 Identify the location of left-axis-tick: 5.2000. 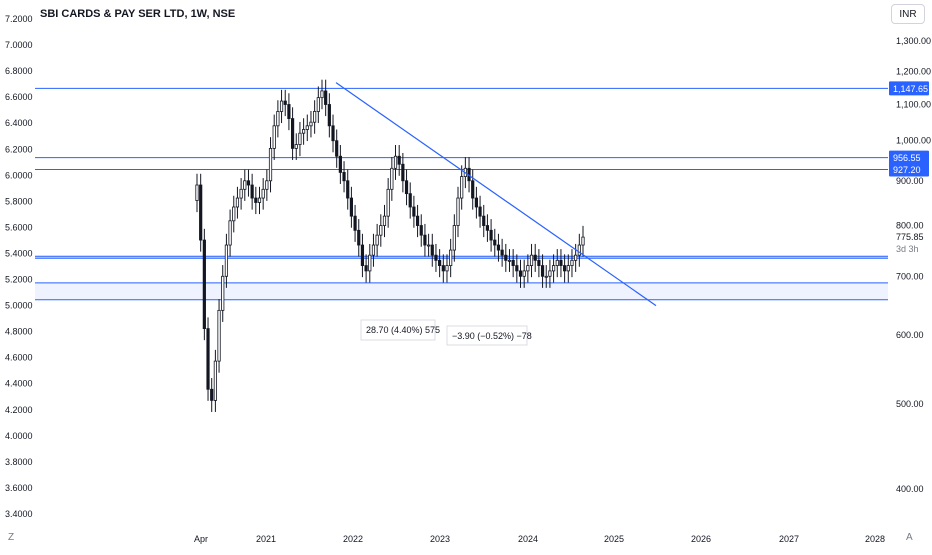
(19, 280).